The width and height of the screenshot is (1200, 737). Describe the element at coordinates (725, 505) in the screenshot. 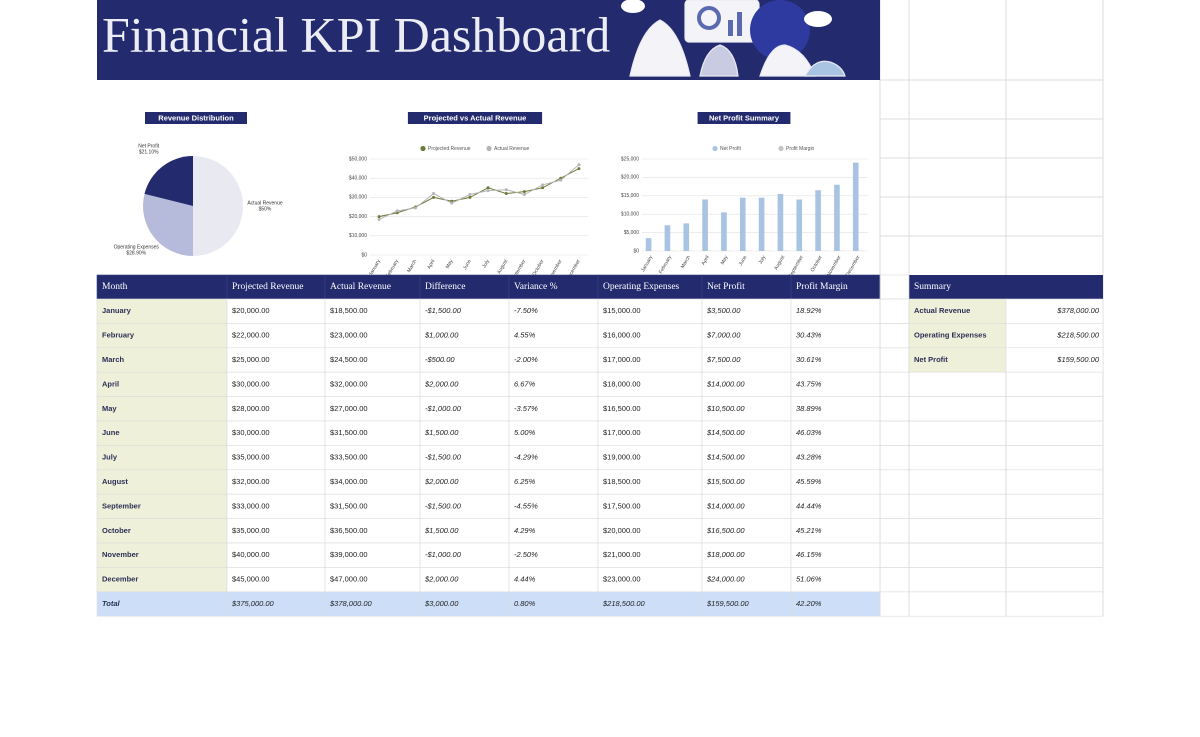

I see `cell-value: $14,000.00` at that location.